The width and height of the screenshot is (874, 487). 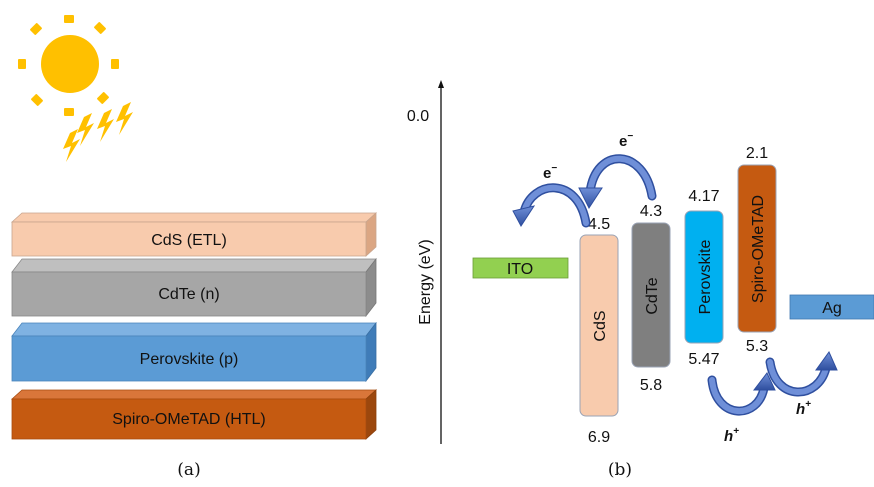 I want to click on spiro-band-label: Spiro-OMeTAD, so click(x=758, y=249).